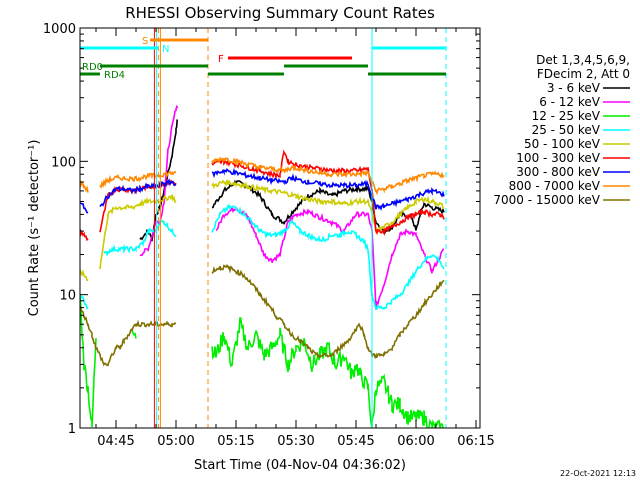  Describe the element at coordinates (115, 441) in the screenshot. I see `x-tick-label-0: 04:45` at that location.